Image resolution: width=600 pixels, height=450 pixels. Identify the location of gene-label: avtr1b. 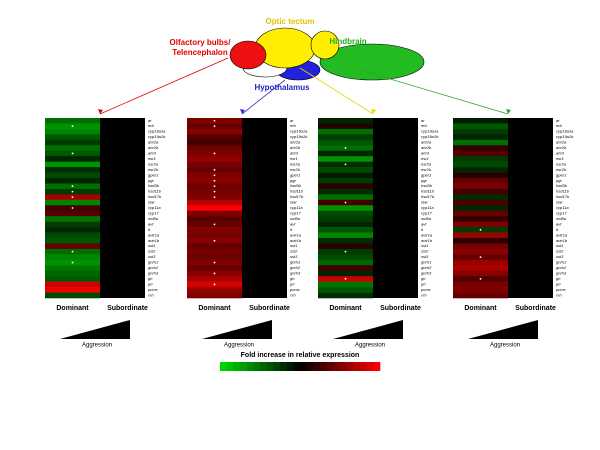
(427, 240).